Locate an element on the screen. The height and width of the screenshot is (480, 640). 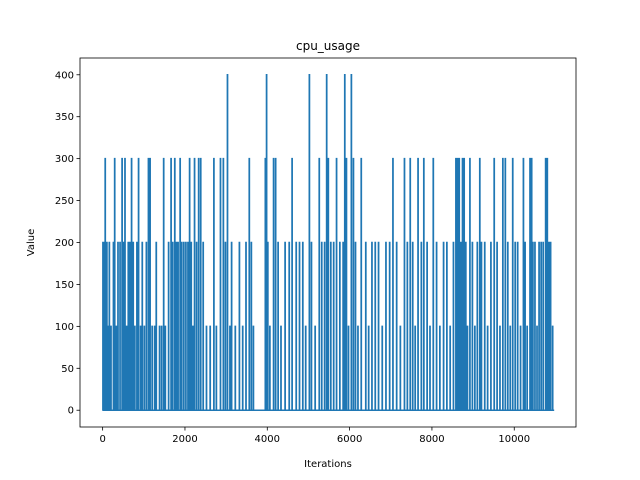
y-axis: 0 50 100 150 200 250 300 350 400 is located at coordinates (67, 243).